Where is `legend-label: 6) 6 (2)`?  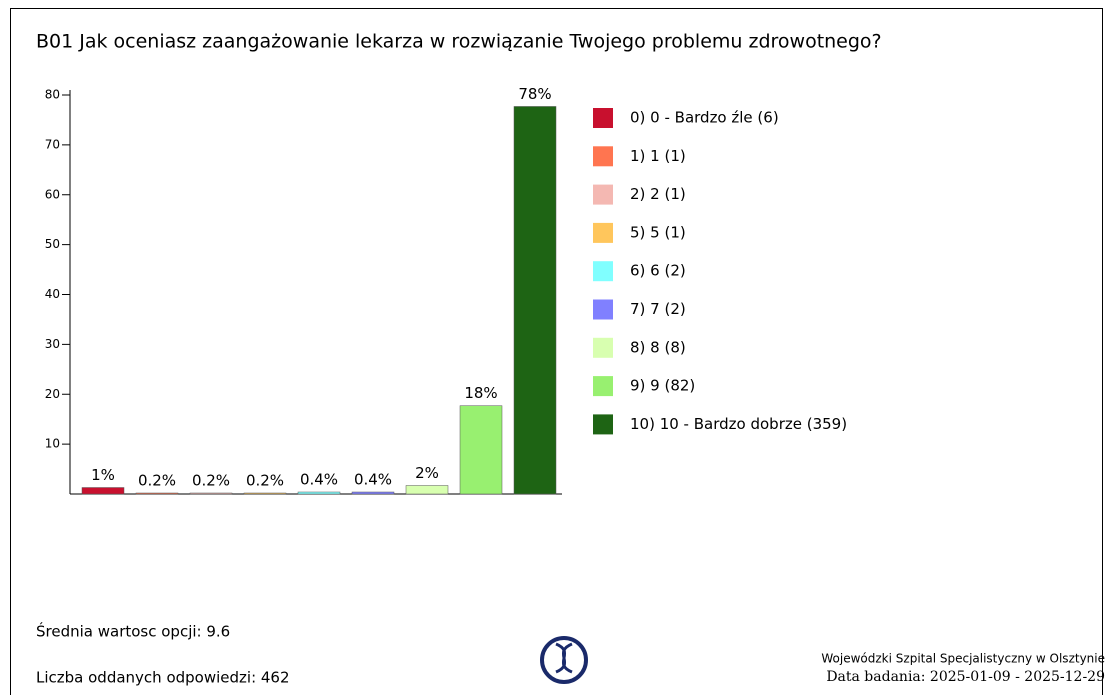 legend-label: 6) 6 (2) is located at coordinates (658, 271).